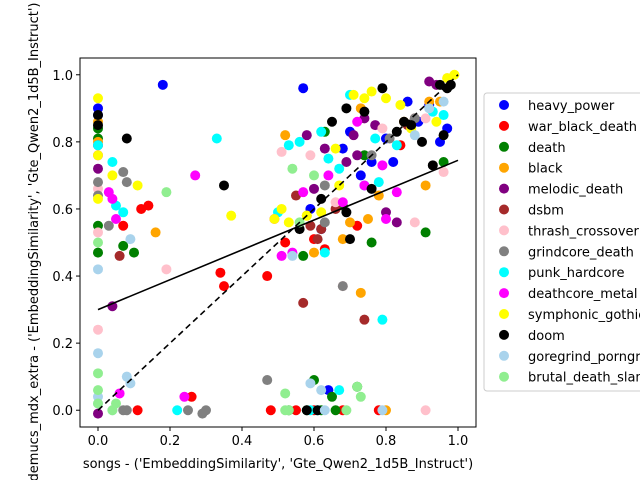 The image size is (640, 480). Describe the element at coordinates (504, 334) in the screenshot. I see `legend-marker-doom` at that location.